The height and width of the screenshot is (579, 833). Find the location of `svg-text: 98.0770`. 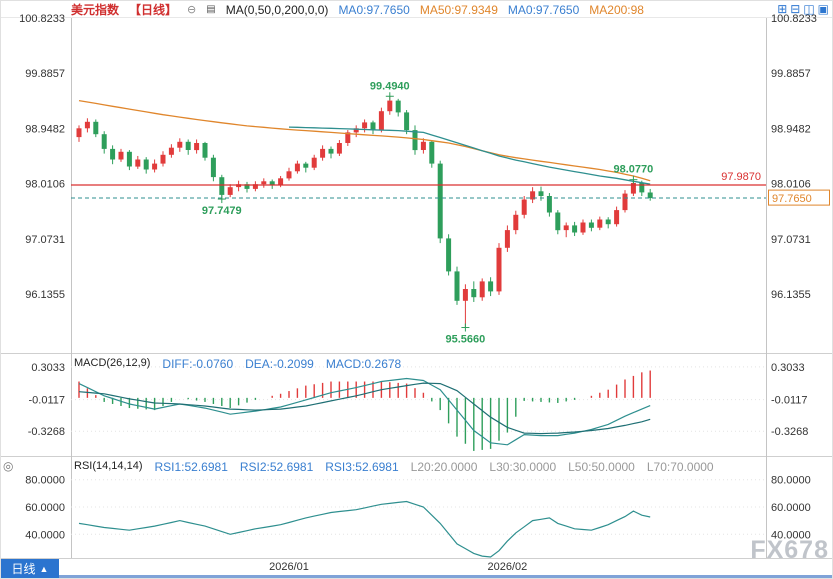

svg-text: 98.0770 is located at coordinates (634, 170).